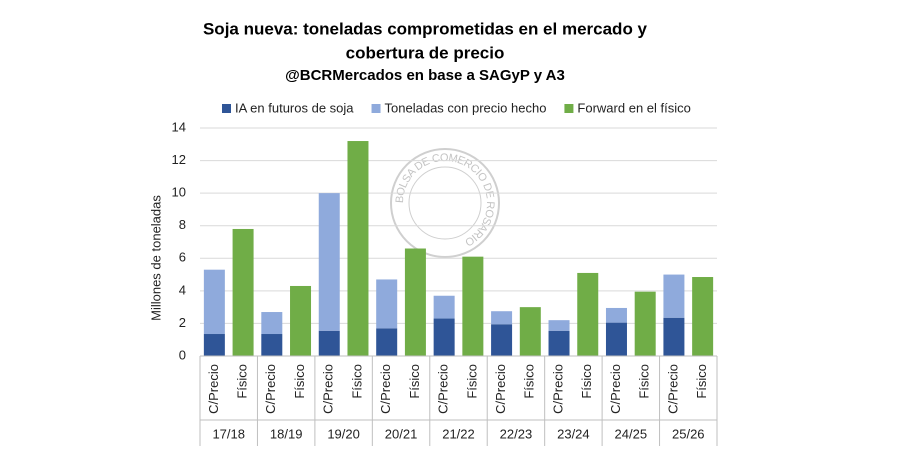  What do you see at coordinates (401, 433) in the screenshot?
I see `group-label: 20/21` at bounding box center [401, 433].